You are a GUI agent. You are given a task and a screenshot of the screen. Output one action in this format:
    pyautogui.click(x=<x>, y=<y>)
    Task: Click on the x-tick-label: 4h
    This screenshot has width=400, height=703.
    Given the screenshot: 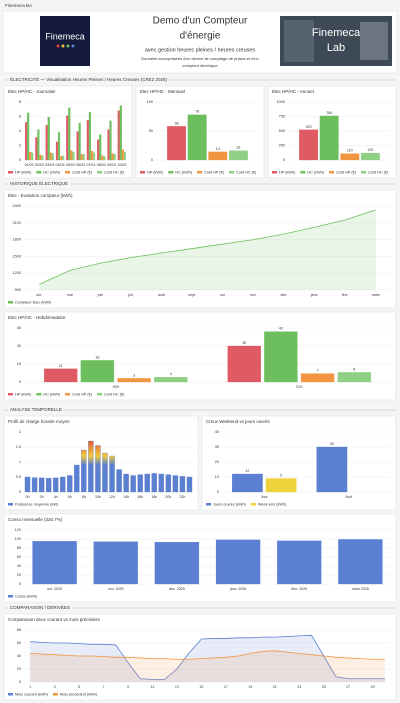 What is the action you would take?
    pyautogui.click(x=56, y=497)
    